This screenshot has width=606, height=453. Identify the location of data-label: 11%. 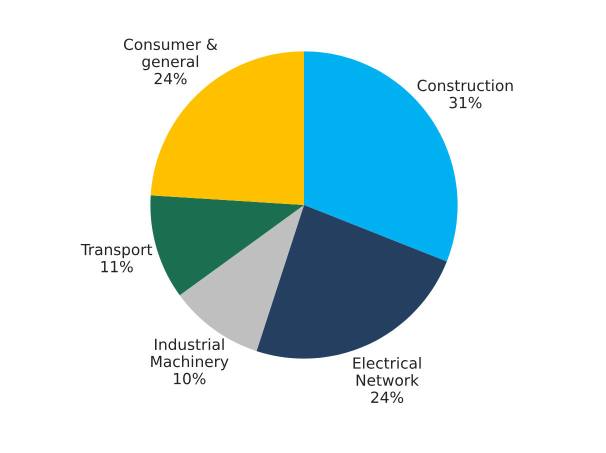
(117, 266).